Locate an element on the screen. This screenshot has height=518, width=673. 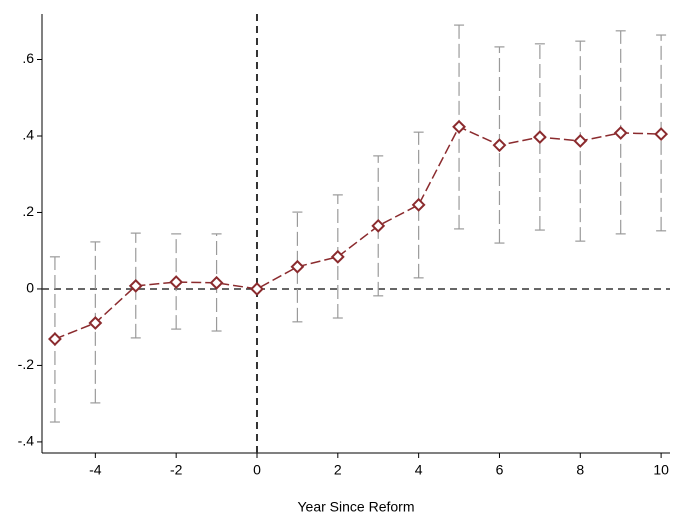
y-tick-label: 0 is located at coordinates (30, 288).